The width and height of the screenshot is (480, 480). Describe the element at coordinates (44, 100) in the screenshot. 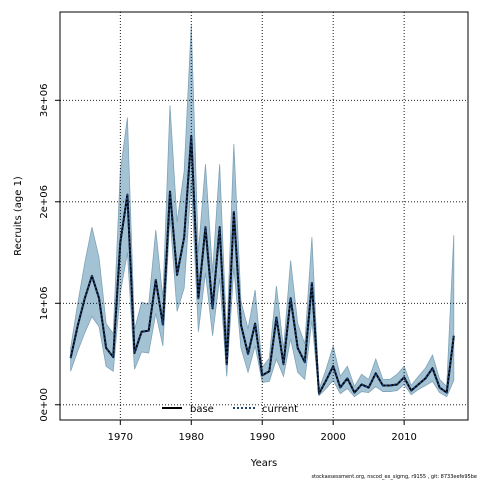

I see `y-tick-label: 3e+06` at that location.